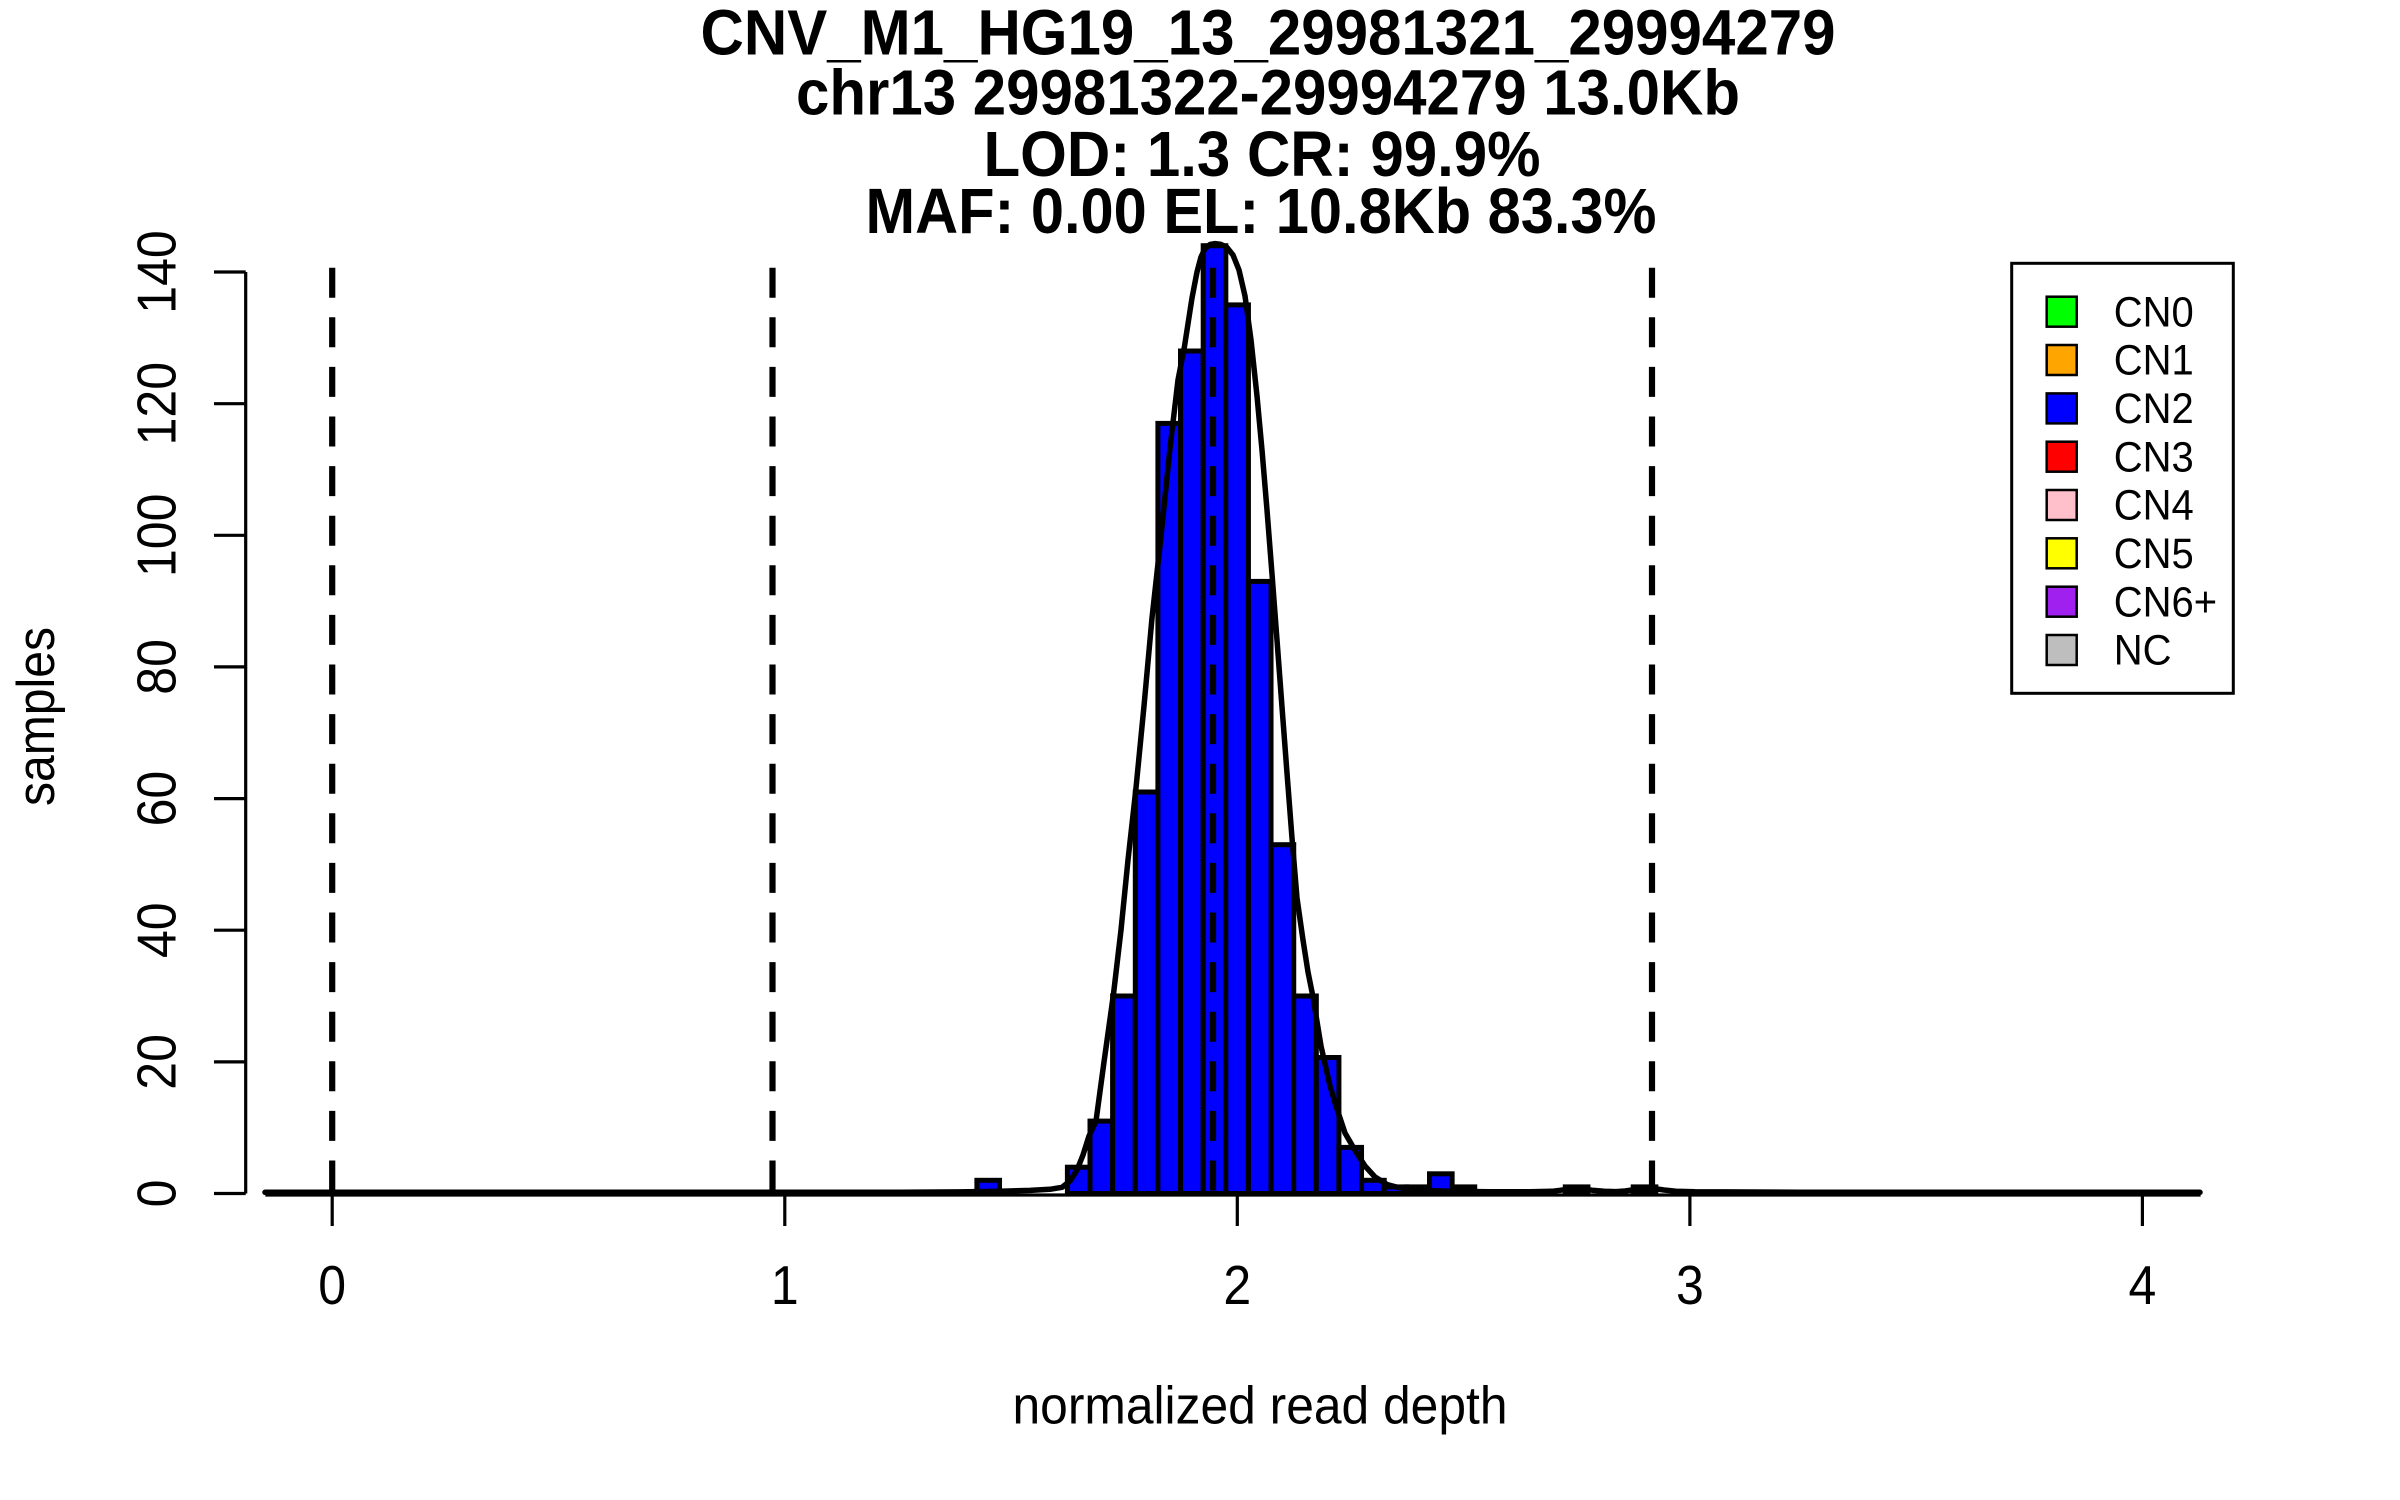  Describe the element at coordinates (156, 1062) in the screenshot. I see `svg-text: 20` at that location.